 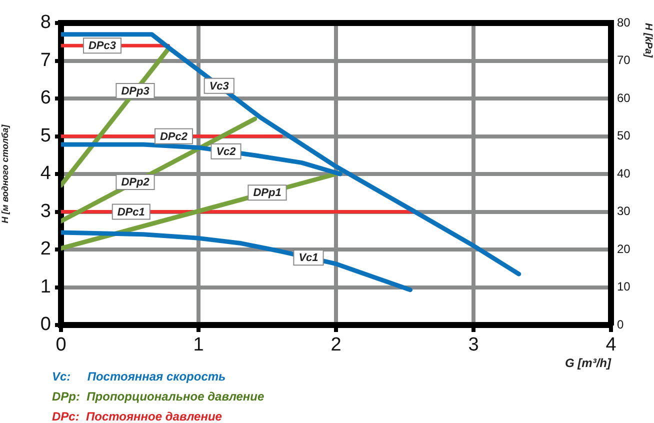 What do you see at coordinates (267, 193) in the screenshot?
I see `series-label: DPp1` at bounding box center [267, 193].